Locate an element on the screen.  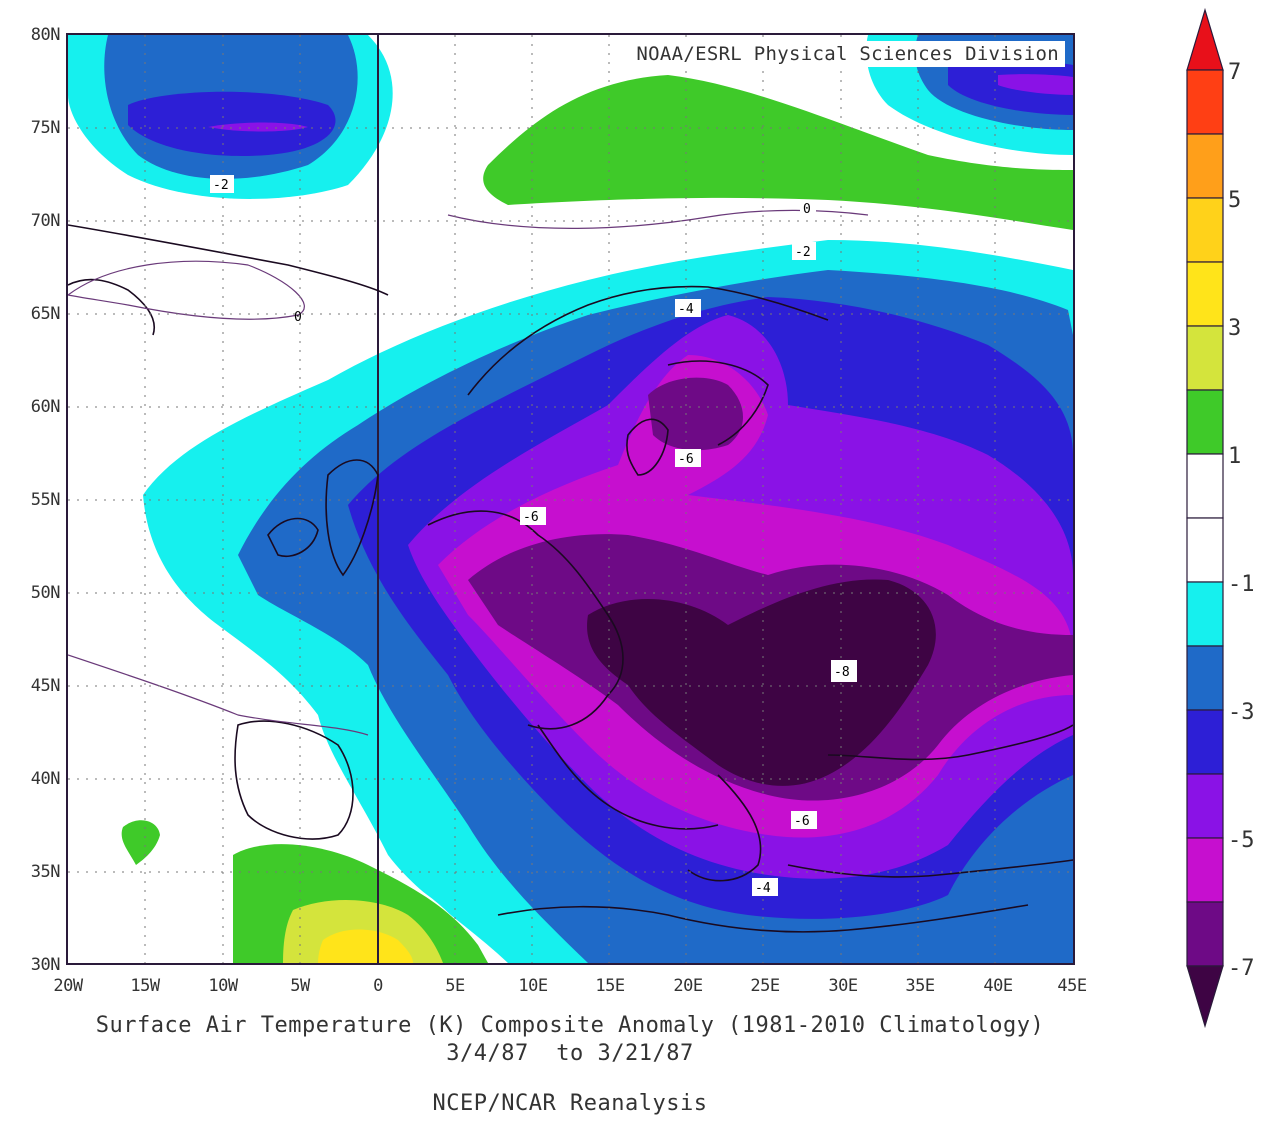
contour-fill-m5-northeast is located at coordinates (1035, 84).